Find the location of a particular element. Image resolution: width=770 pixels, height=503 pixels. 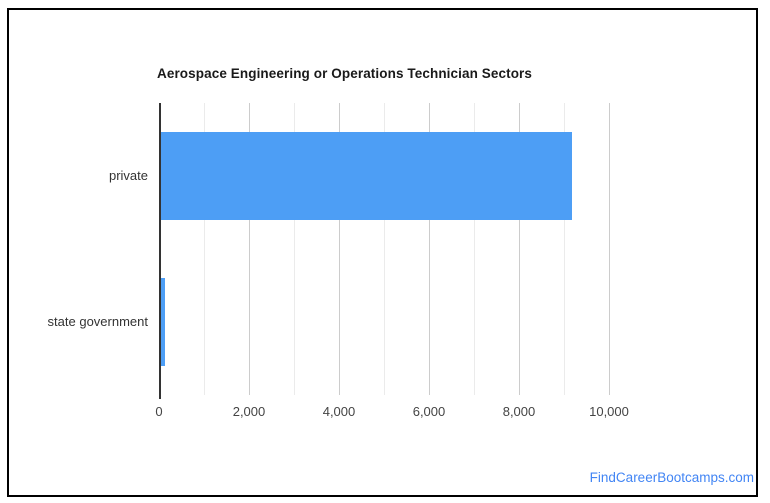

x-axis-tick-label: 8,000 is located at coordinates (519, 411).